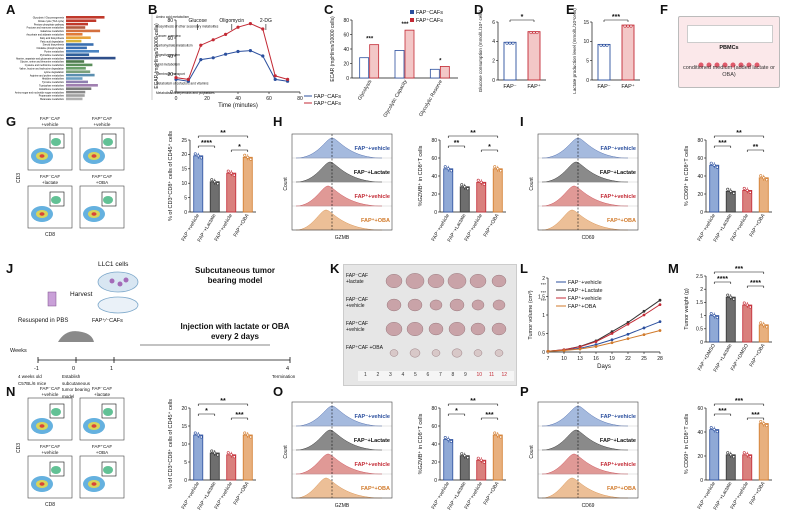 The height and width of the screenshot is (527, 785). Describe the element at coordinates (434, 159) in the screenshot. I see `h-ytick-label: 60` at that location.